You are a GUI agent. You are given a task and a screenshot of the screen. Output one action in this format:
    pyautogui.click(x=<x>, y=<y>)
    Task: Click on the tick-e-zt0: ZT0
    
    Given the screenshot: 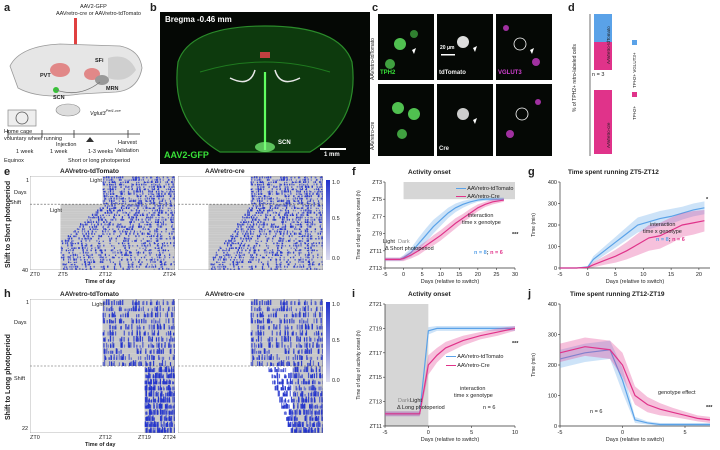 What is the action you would take?
    pyautogui.click(x=35, y=275)
    